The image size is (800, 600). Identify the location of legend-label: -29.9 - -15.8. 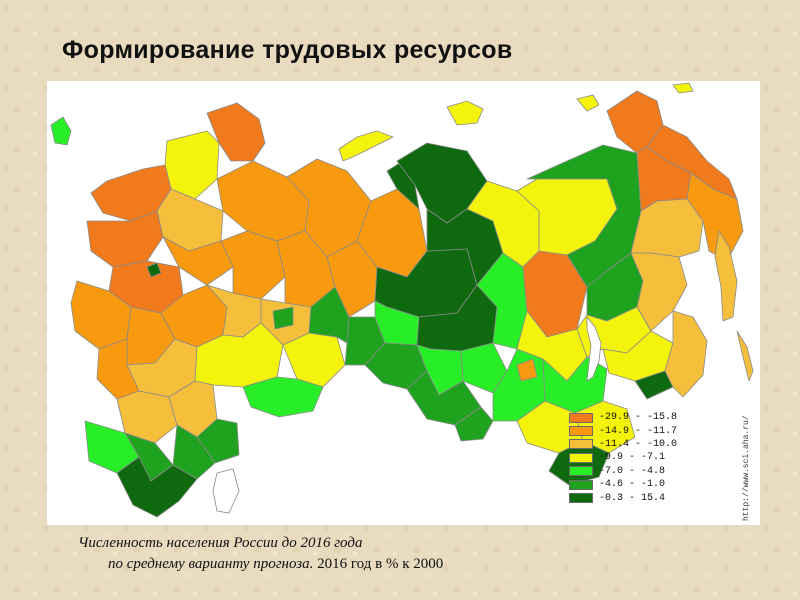
(638, 418).